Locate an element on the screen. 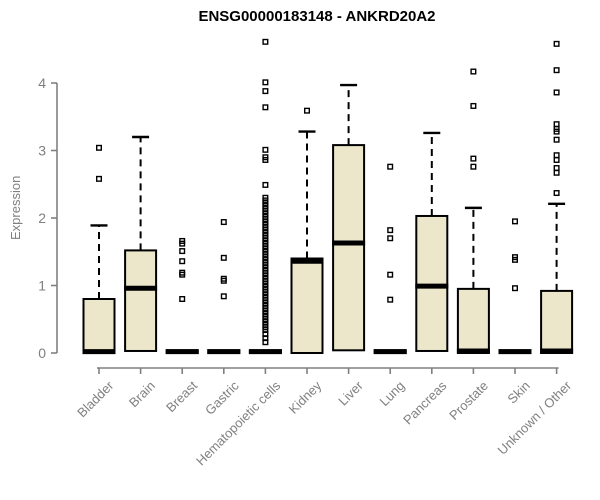  box-pancreas is located at coordinates (432, 283).